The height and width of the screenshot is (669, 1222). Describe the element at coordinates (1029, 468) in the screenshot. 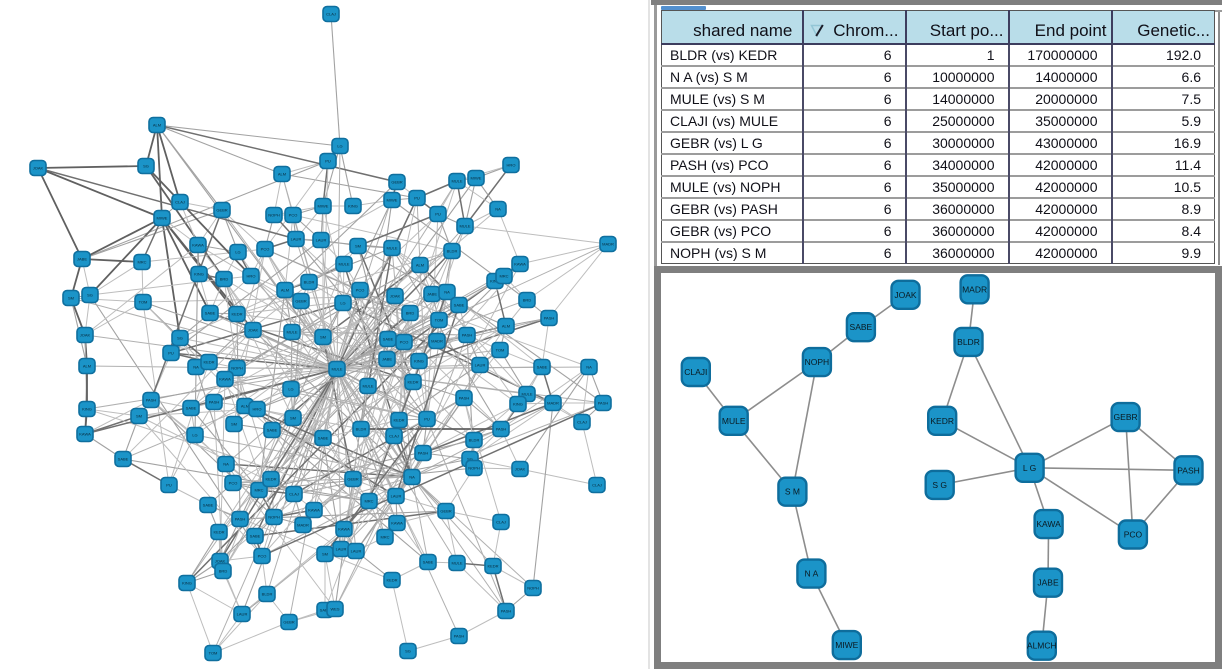

I see `svg-text: L G` at that location.